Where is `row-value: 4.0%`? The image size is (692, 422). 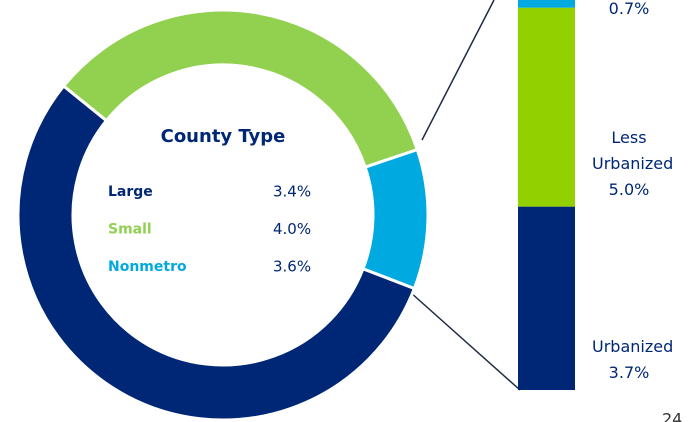
row-value: 4.0% is located at coordinates (292, 229).